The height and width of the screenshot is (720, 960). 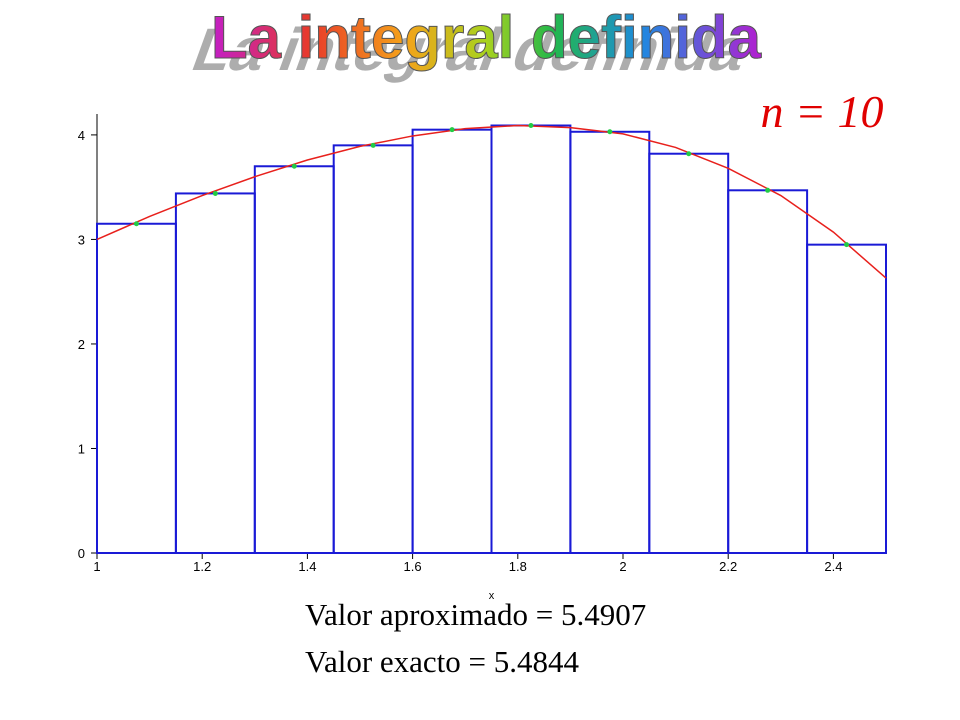 What do you see at coordinates (442, 661) in the screenshot?
I see `exact-value: Valor exacto = 5.4844` at bounding box center [442, 661].